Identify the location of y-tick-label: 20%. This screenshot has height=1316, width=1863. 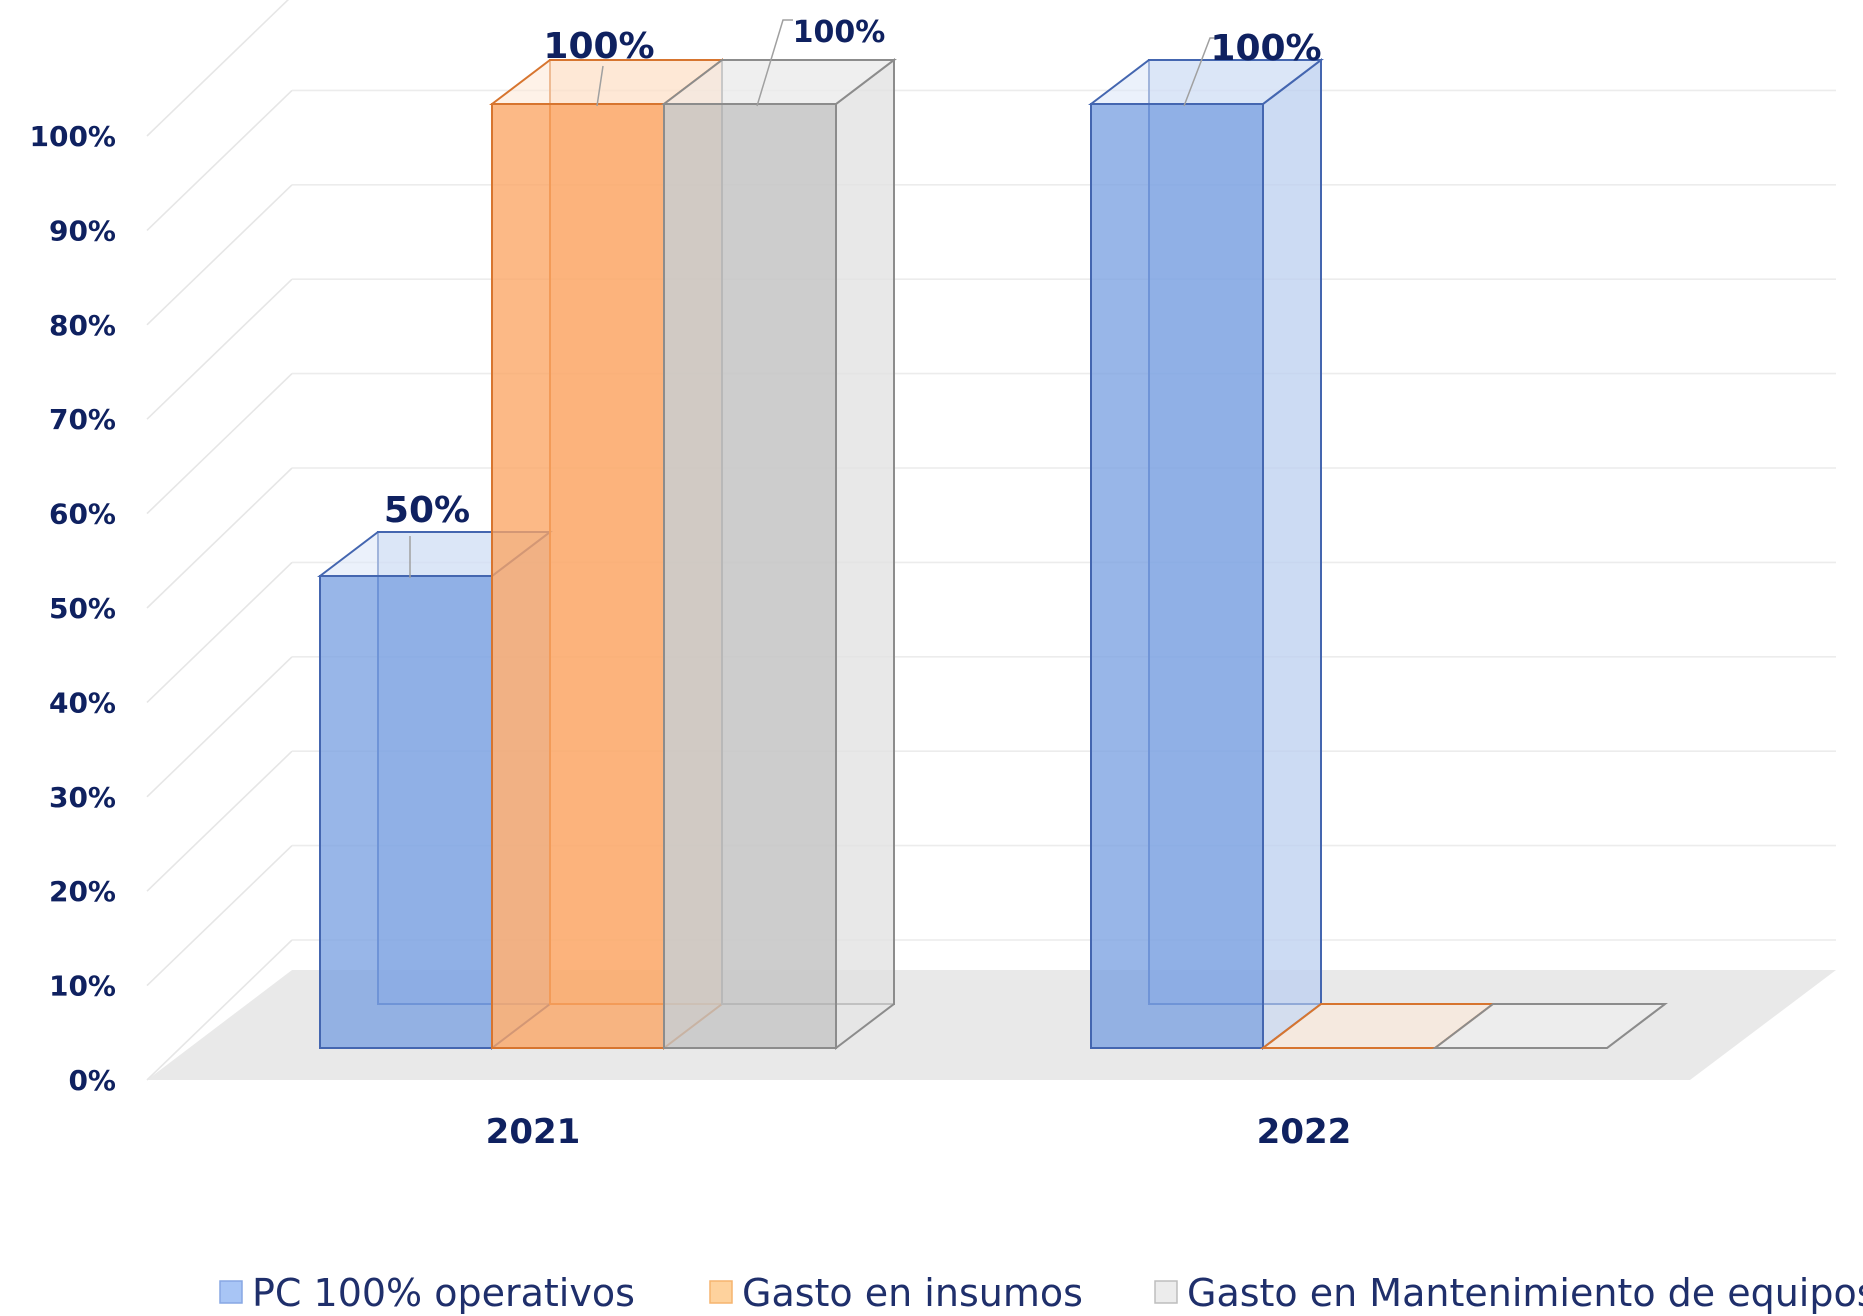
(82, 891).